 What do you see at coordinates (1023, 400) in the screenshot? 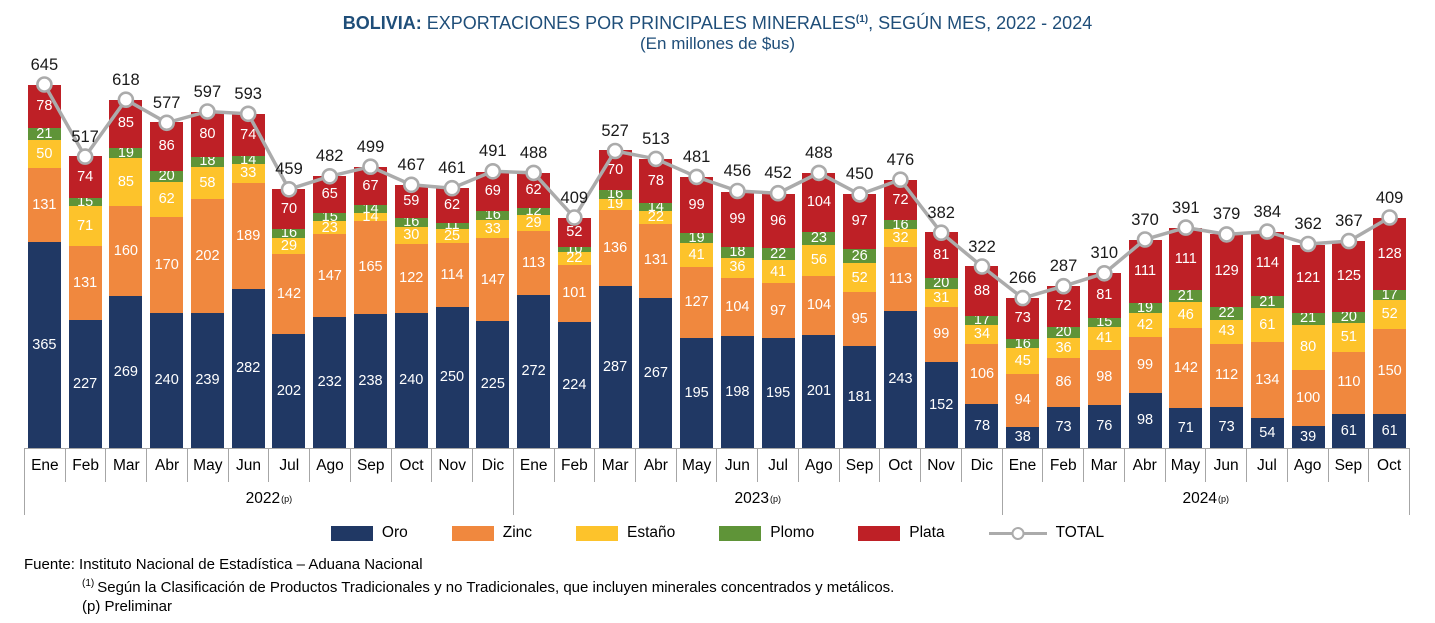
I see `bar-segment-zinc: 94` at bounding box center [1023, 400].